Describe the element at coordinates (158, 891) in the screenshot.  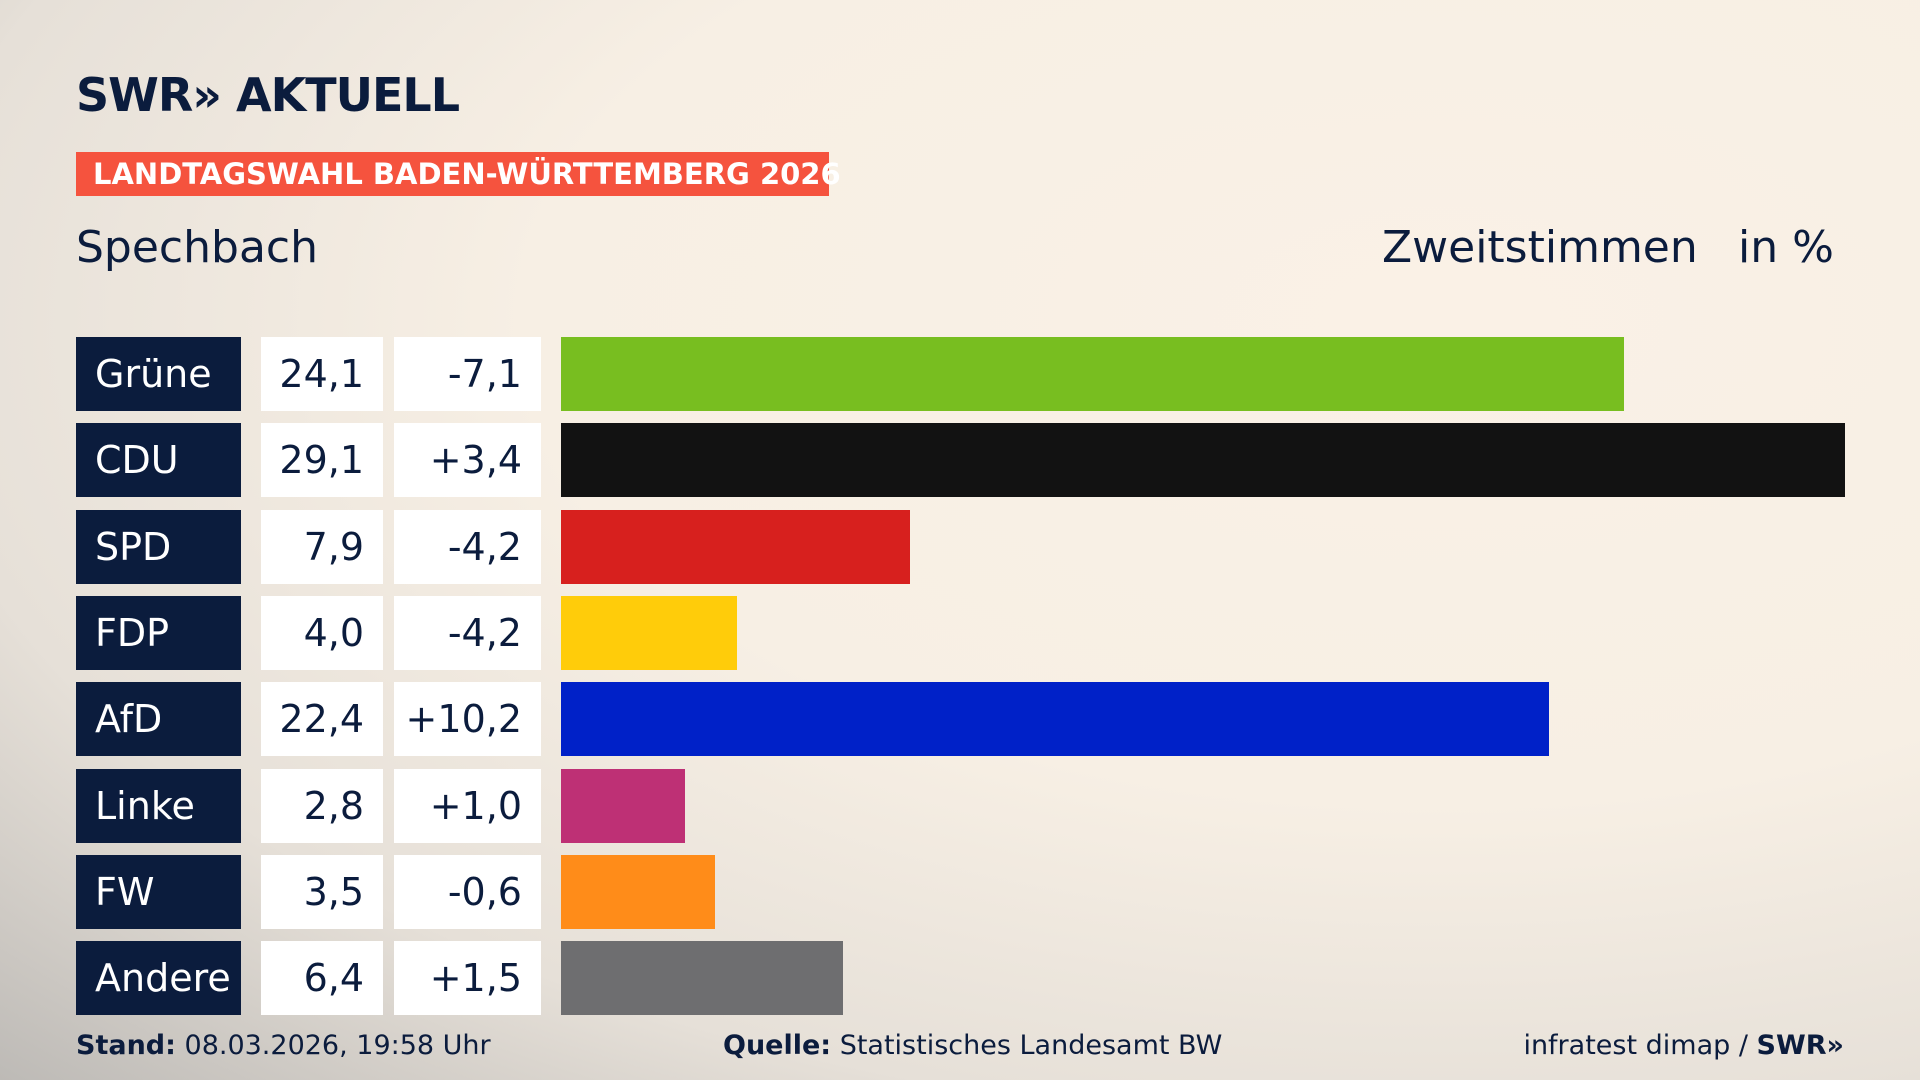
I see `category-label: FW` at that location.